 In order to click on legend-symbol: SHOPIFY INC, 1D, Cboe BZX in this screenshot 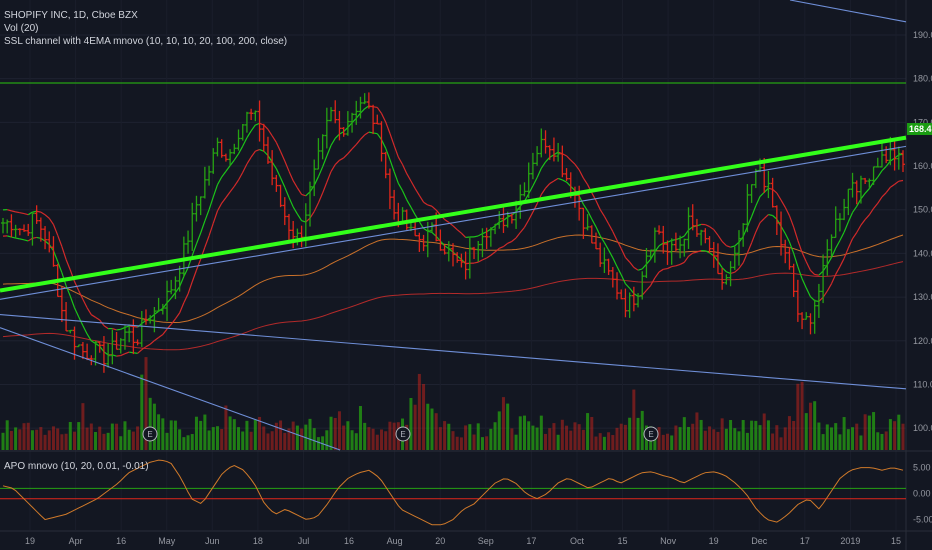, I will do `click(71, 15)`.